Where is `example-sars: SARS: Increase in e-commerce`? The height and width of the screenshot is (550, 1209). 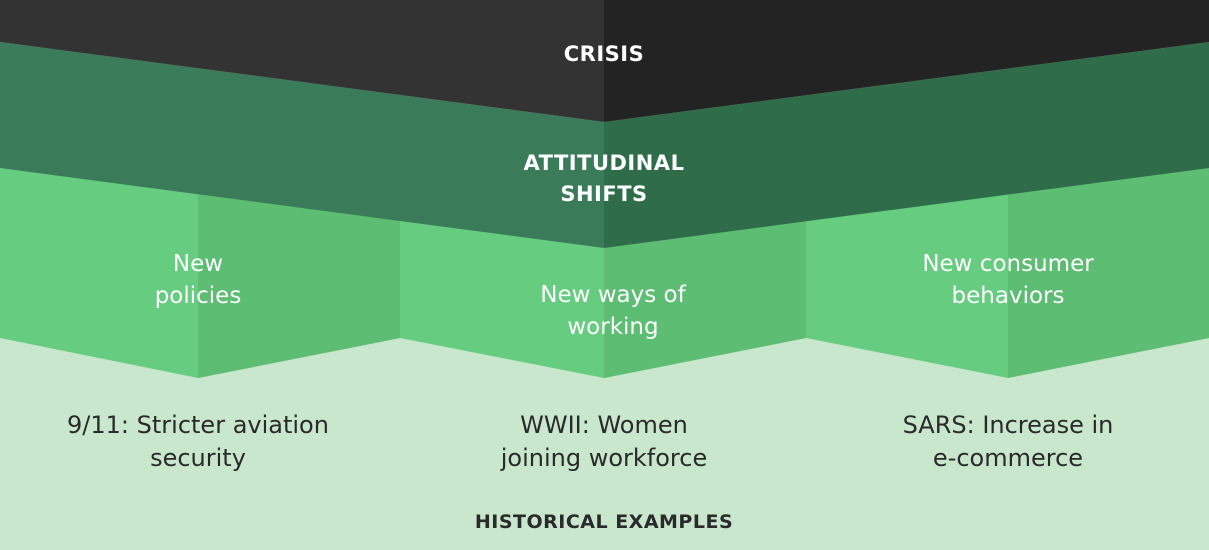
example-sars: SARS: Increase in e-commerce is located at coordinates (1008, 442).